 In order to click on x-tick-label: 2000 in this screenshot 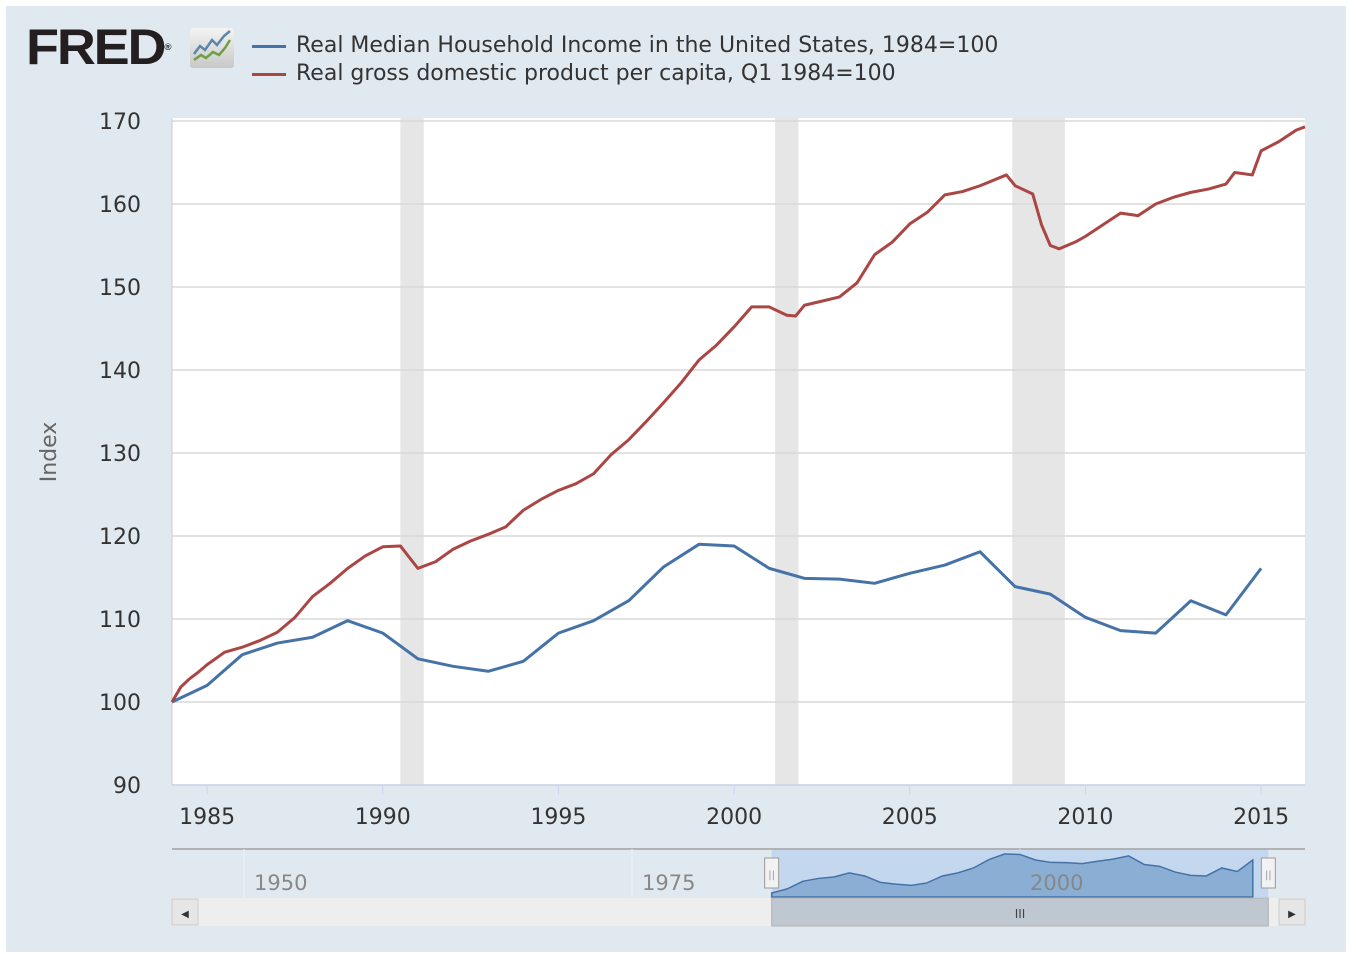, I will do `click(734, 817)`.